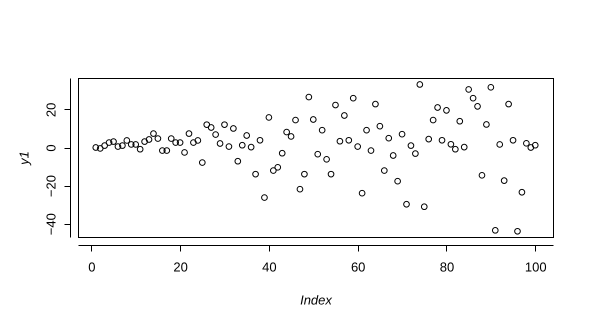  I want to click on x-tick-label: 60, so click(358, 267).